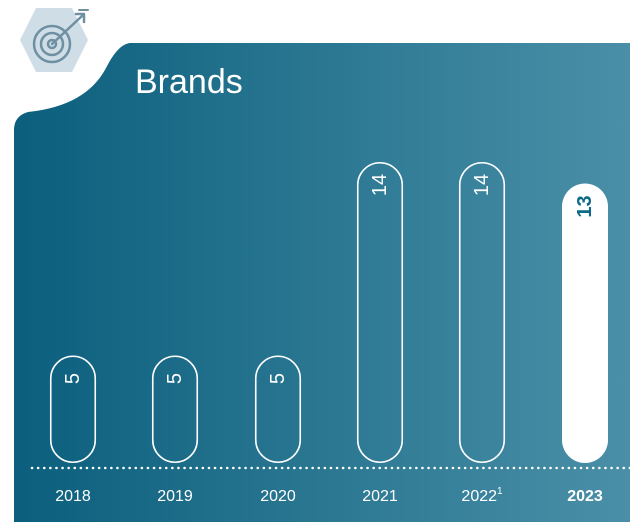  I want to click on bar-2019, so click(175, 409).